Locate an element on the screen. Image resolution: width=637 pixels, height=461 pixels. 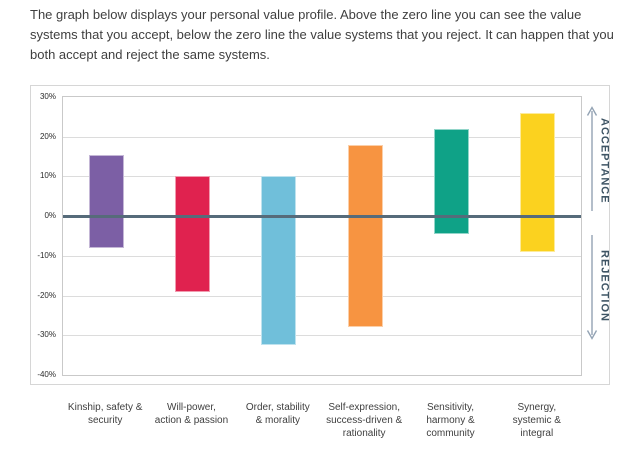
rejection-label: REJECTION is located at coordinates (604, 286).